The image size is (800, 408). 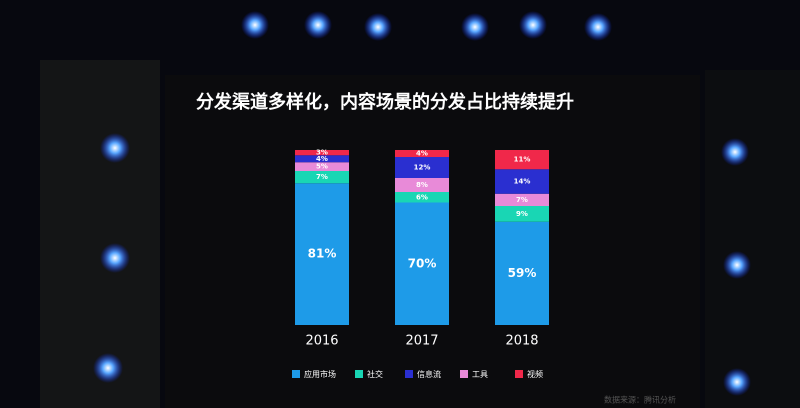 What do you see at coordinates (480, 374) in the screenshot?
I see `legend-label: 工具` at bounding box center [480, 374].